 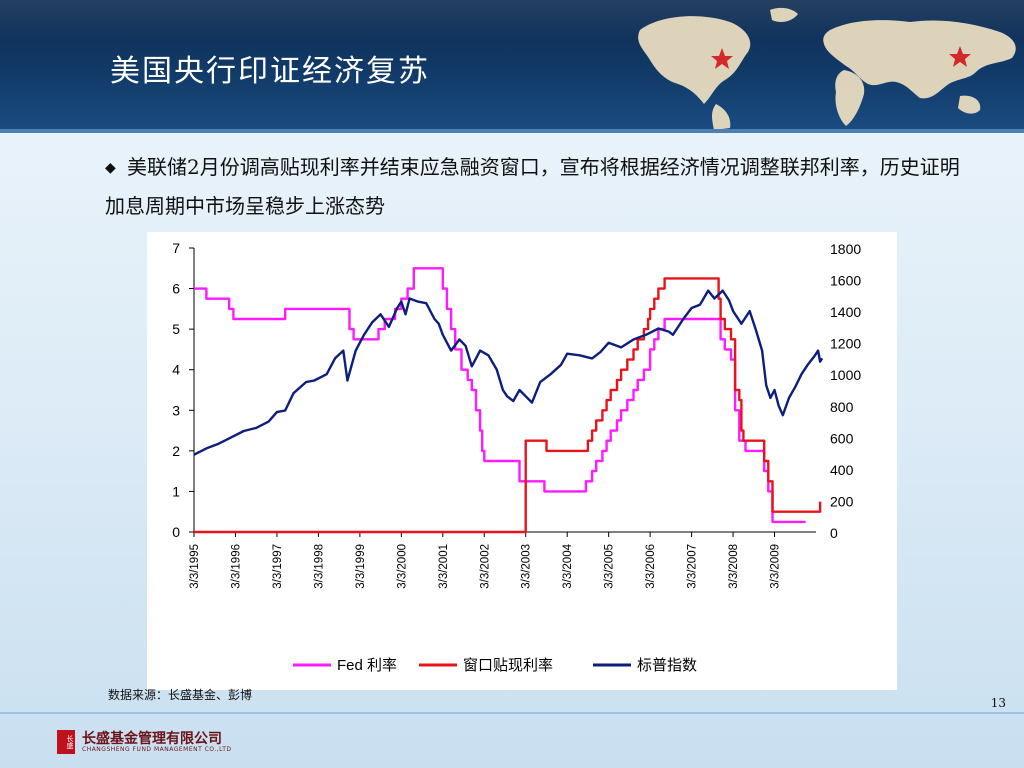 What do you see at coordinates (512, 131) in the screenshot?
I see `header-rule` at bounding box center [512, 131].